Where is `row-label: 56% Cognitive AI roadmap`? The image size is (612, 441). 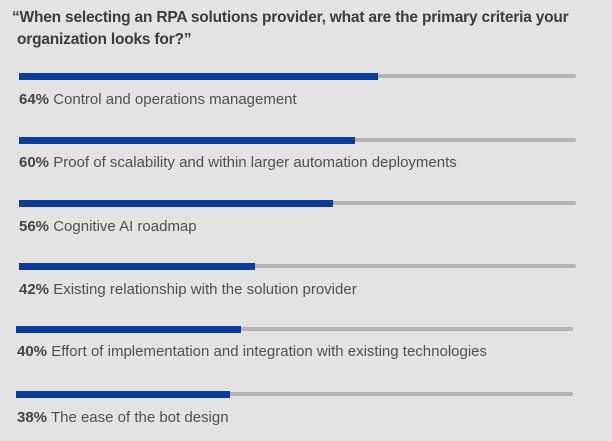
row-label: 56% Cognitive AI roadmap is located at coordinates (108, 226).